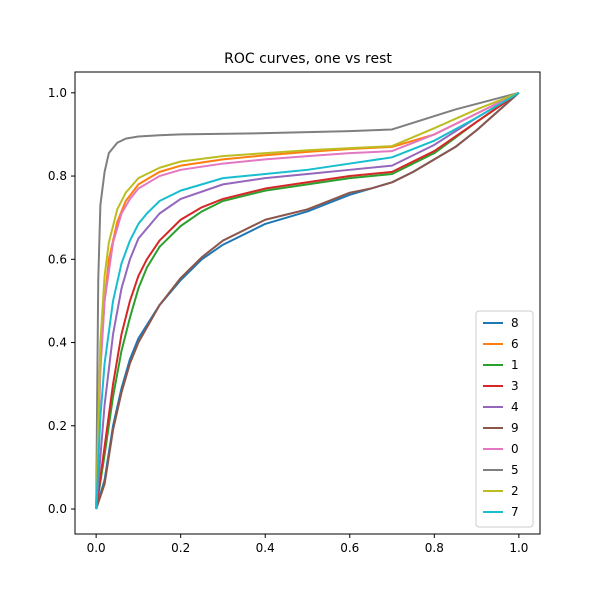 The height and width of the screenshot is (600, 600). I want to click on x-tick-label: 0.8, so click(434, 548).